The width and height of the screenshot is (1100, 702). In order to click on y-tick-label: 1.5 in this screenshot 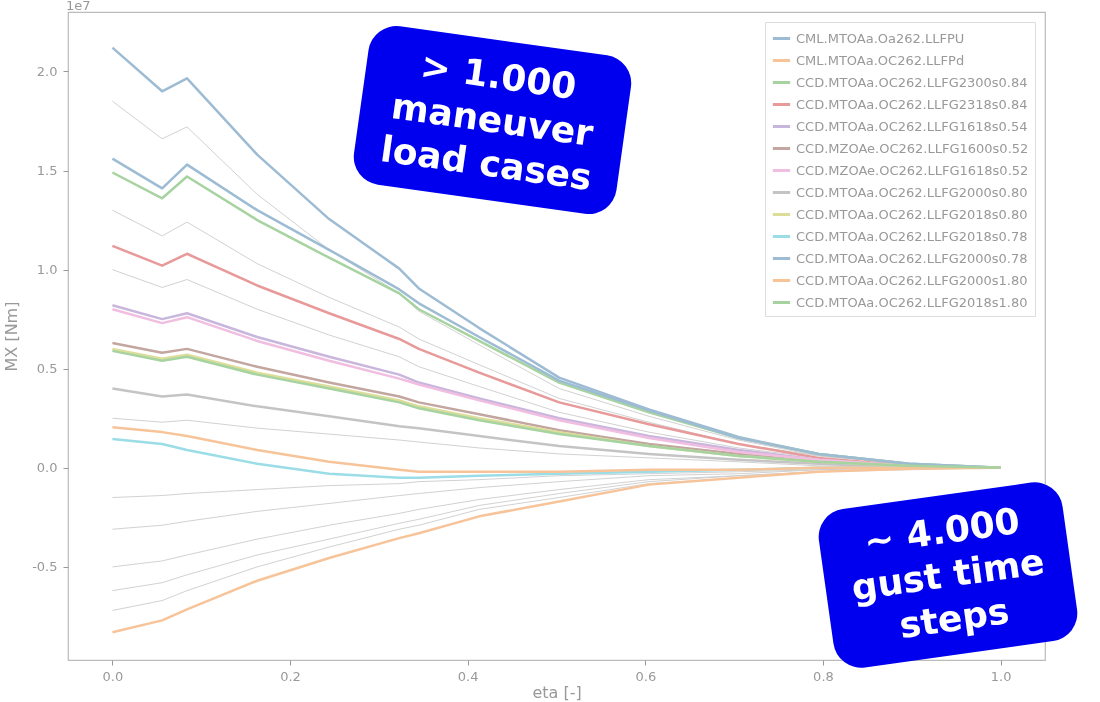, I will do `click(47, 171)`.